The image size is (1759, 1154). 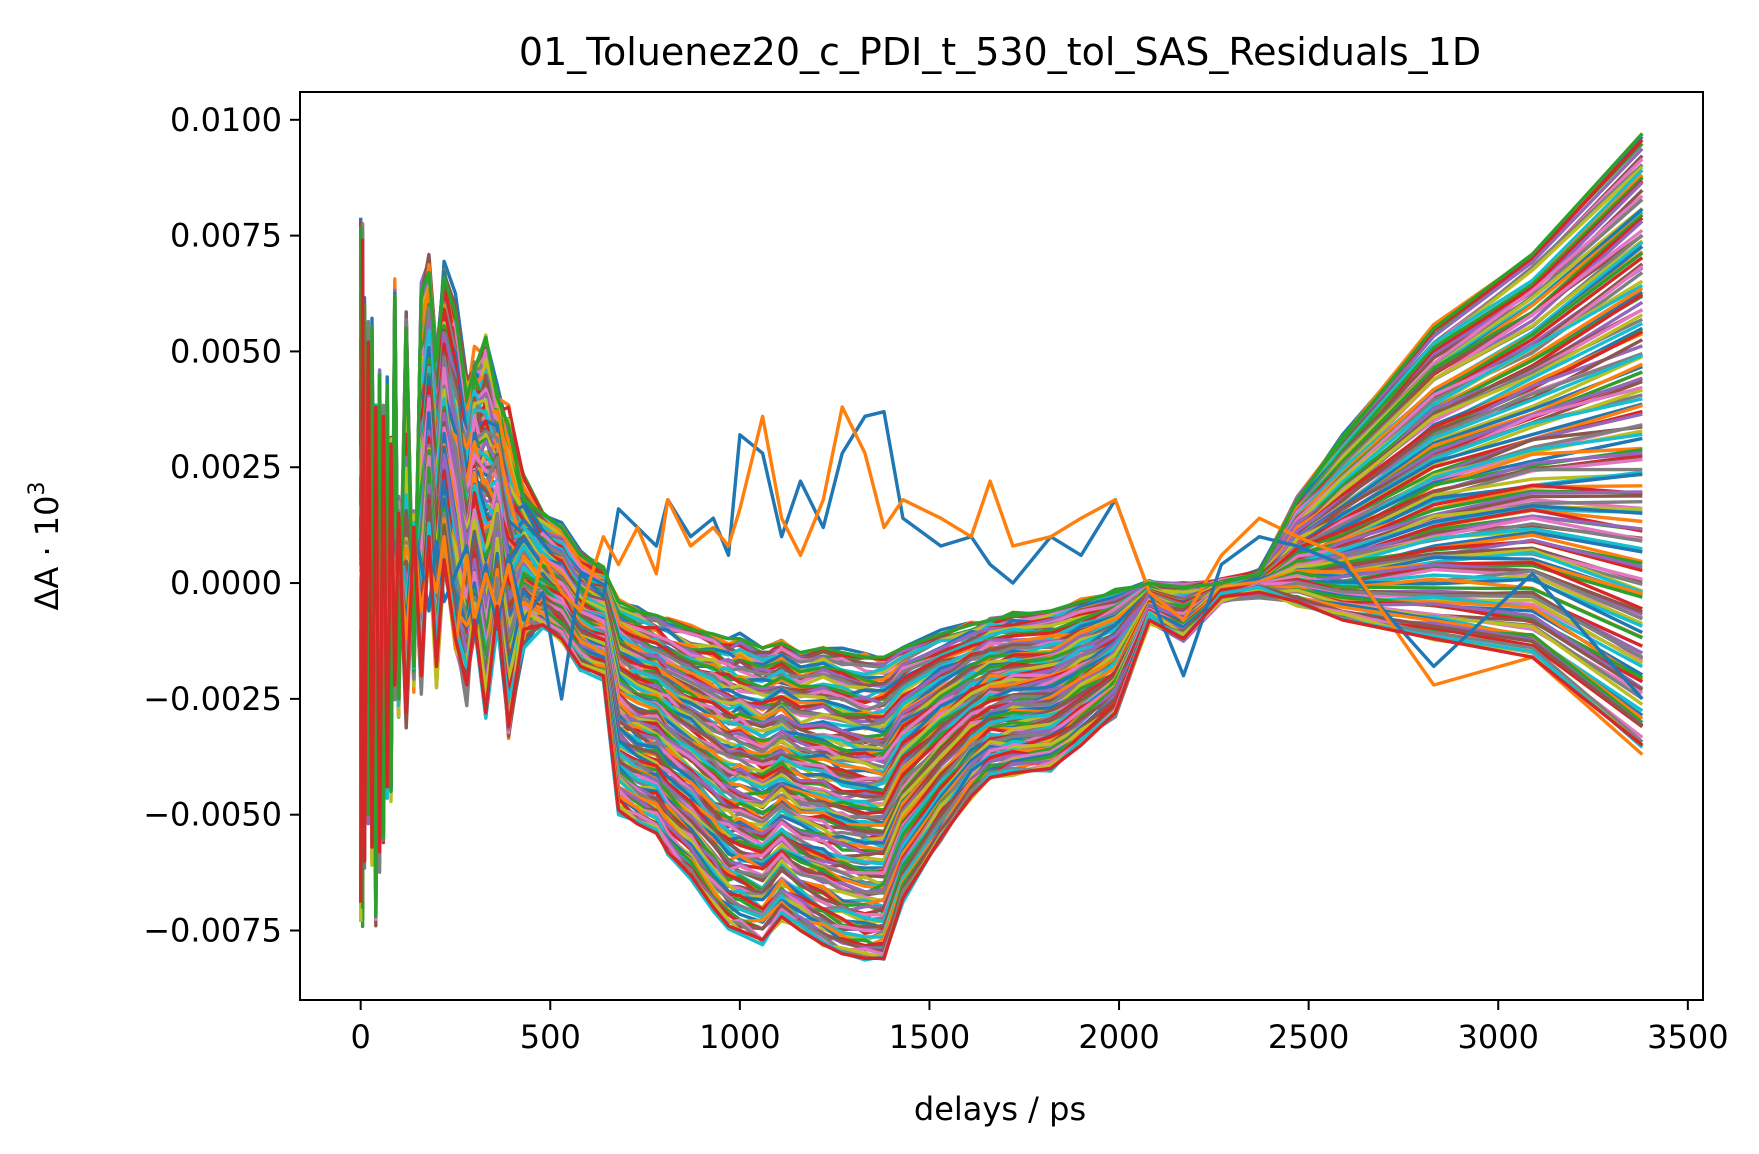 I want to click on svg-text: ΔA · 103, so click(x=45, y=545).